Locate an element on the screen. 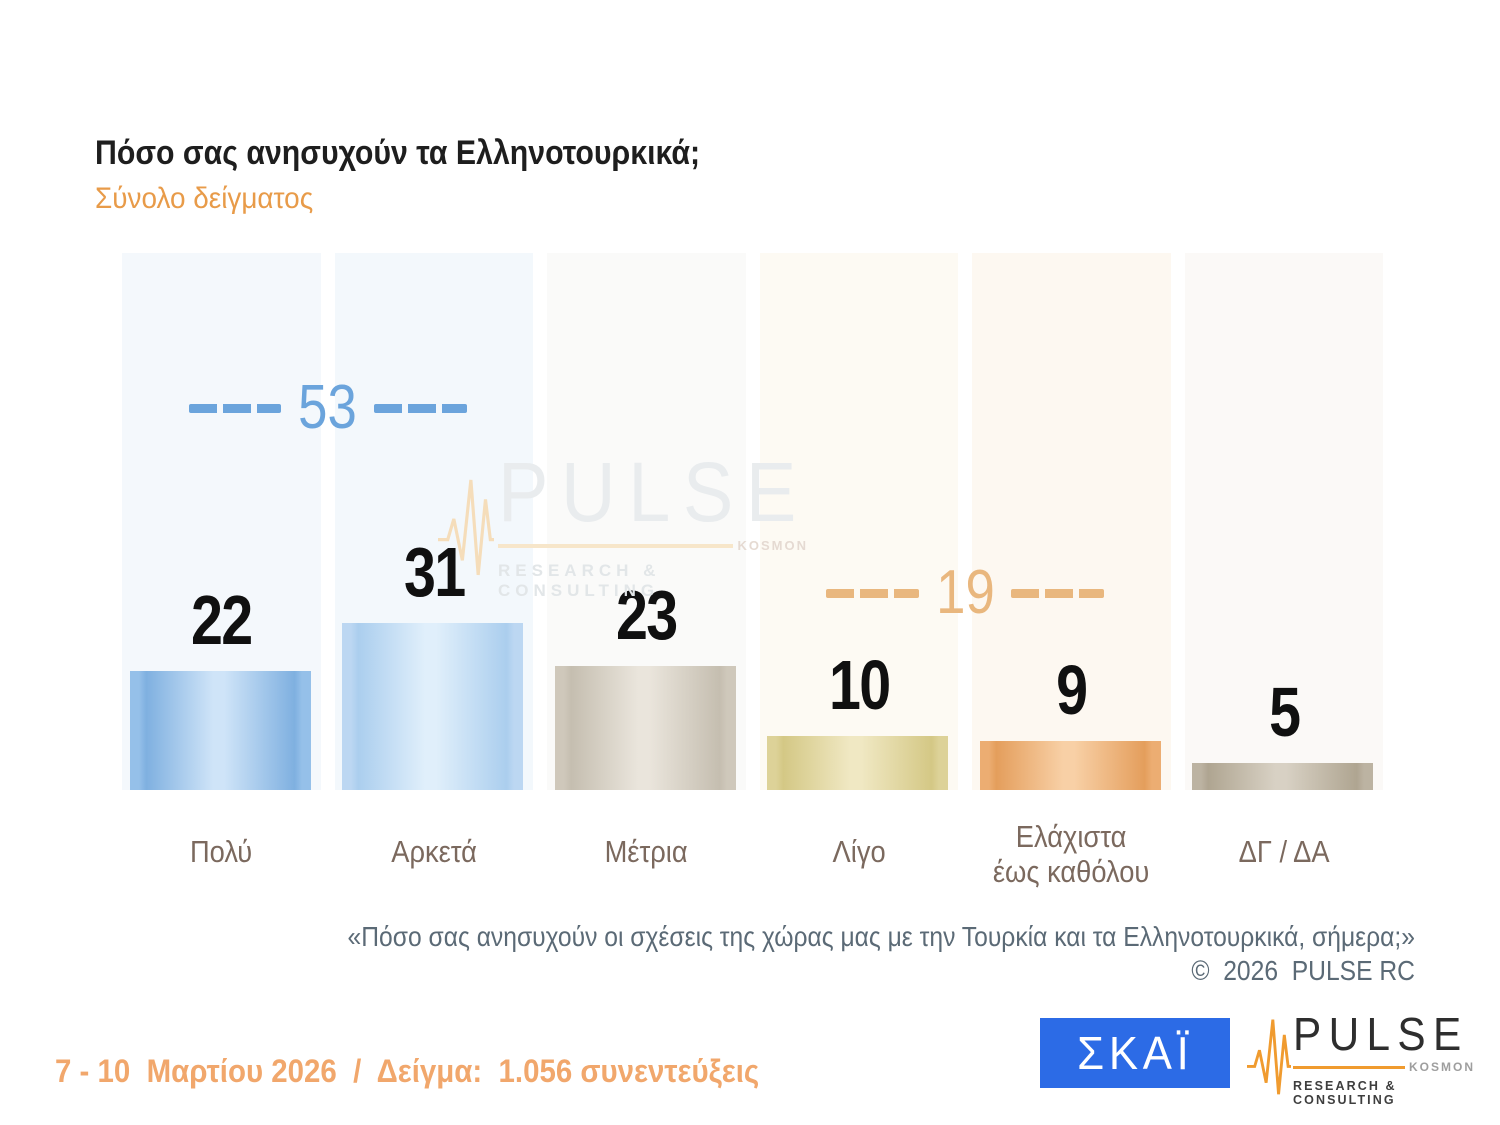 Image resolution: width=1500 pixels, height=1125 pixels. pulse-logo-linerow: KOSMON is located at coordinates (1384, 1067).